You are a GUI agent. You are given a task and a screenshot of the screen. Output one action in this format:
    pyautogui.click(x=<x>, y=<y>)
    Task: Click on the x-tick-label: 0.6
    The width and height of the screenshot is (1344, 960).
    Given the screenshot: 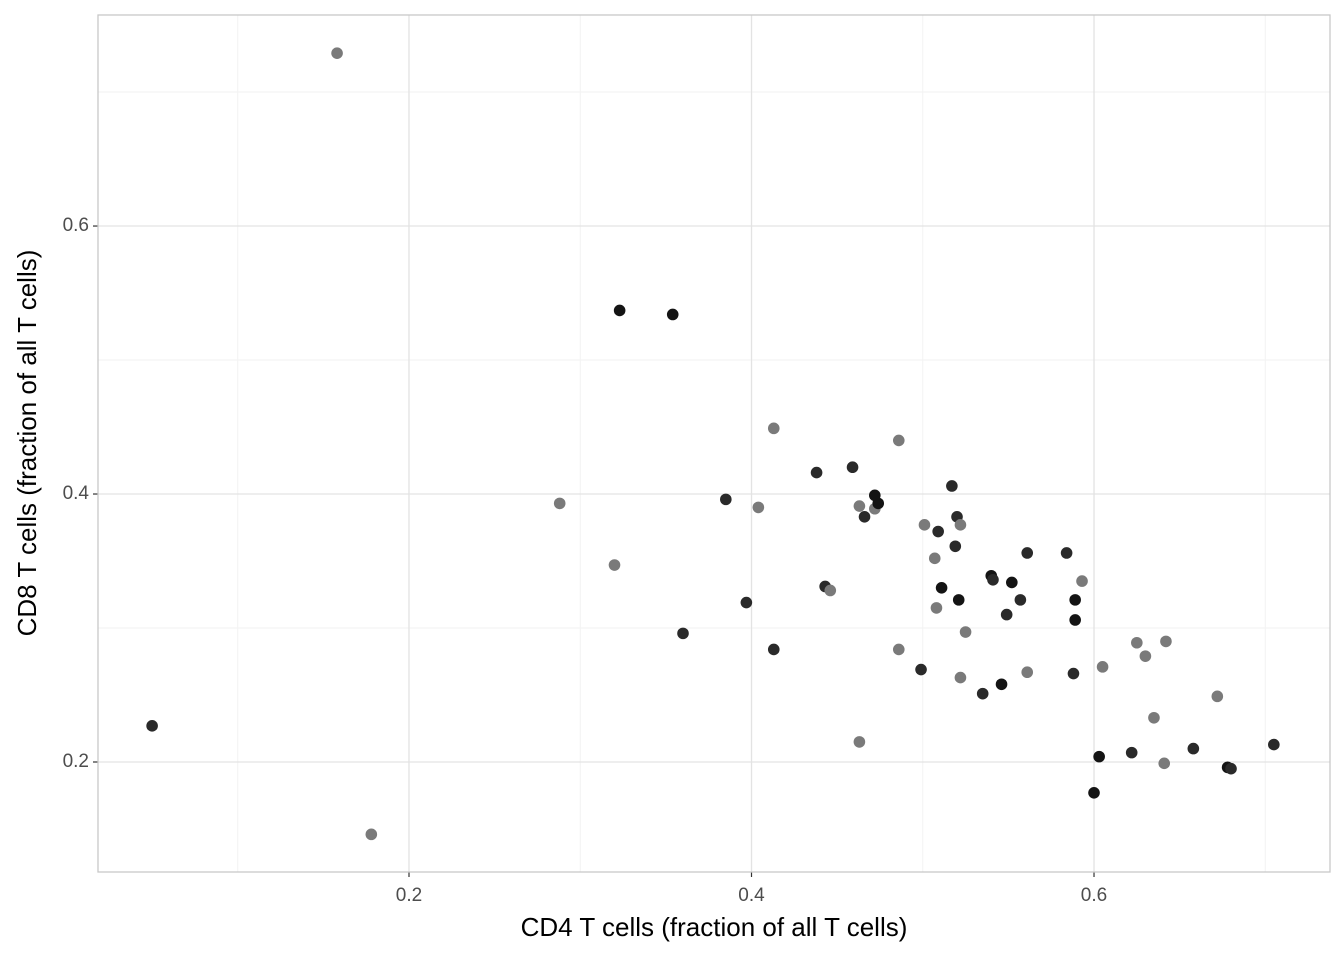 What is the action you would take?
    pyautogui.click(x=1094, y=895)
    